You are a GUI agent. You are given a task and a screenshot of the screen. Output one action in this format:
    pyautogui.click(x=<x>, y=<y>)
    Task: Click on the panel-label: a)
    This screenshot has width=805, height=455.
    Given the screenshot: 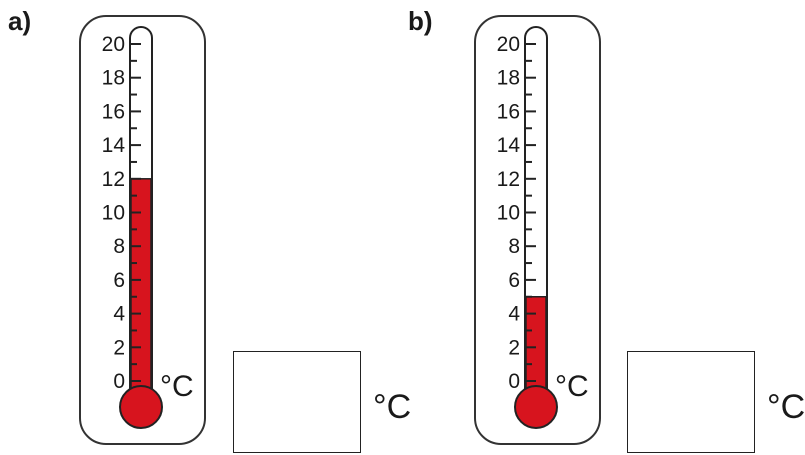 What is the action you would take?
    pyautogui.click(x=20, y=21)
    